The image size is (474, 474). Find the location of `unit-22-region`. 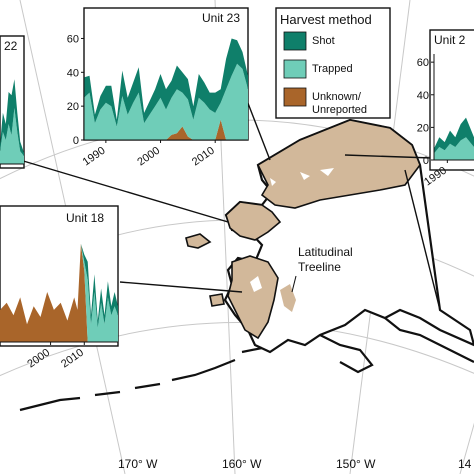

unit-22-region is located at coordinates (253, 221).